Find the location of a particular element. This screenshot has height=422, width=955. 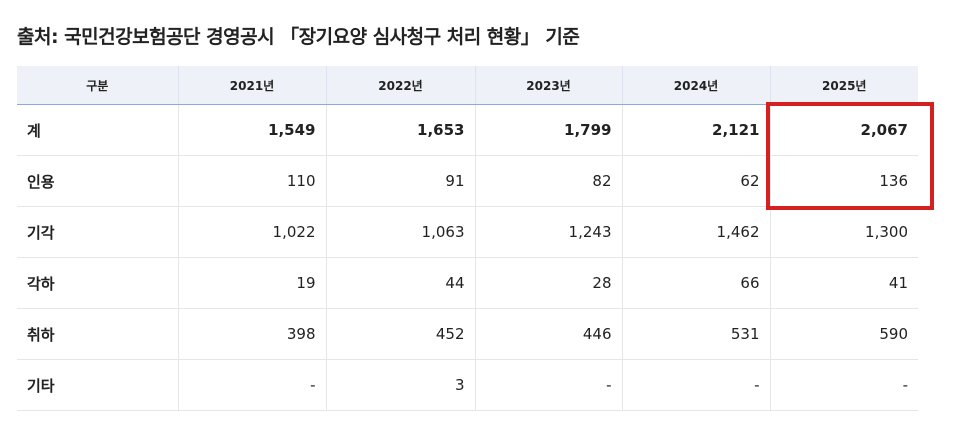

table-row: 기타 -3- - - is located at coordinates (467, 385).